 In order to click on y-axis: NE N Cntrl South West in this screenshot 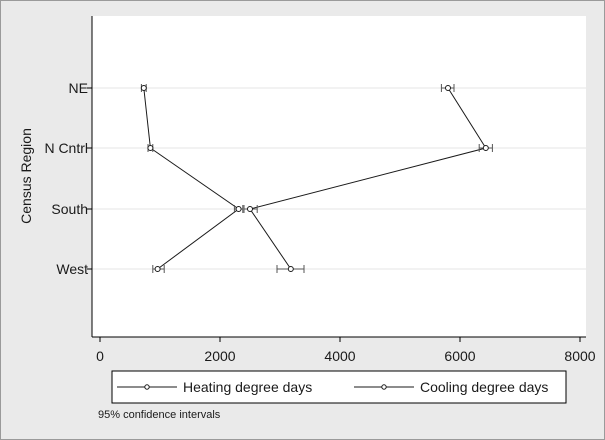, I will do `click(68, 176)`.